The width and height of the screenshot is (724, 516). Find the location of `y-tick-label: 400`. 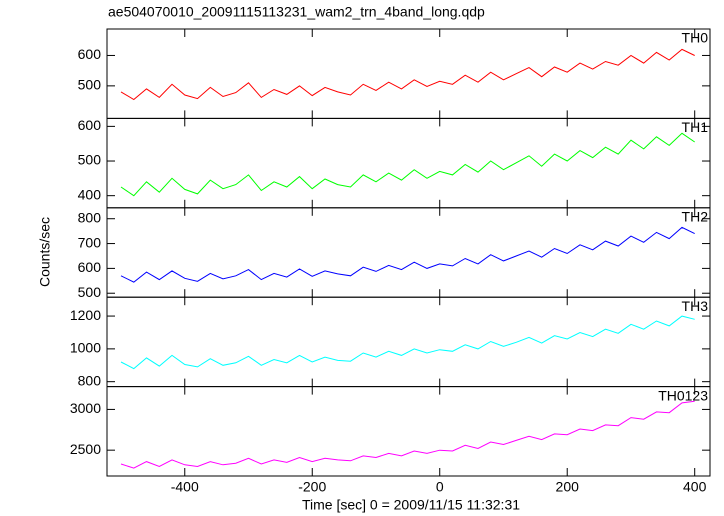

y-tick-label: 400 is located at coordinates (90, 194).